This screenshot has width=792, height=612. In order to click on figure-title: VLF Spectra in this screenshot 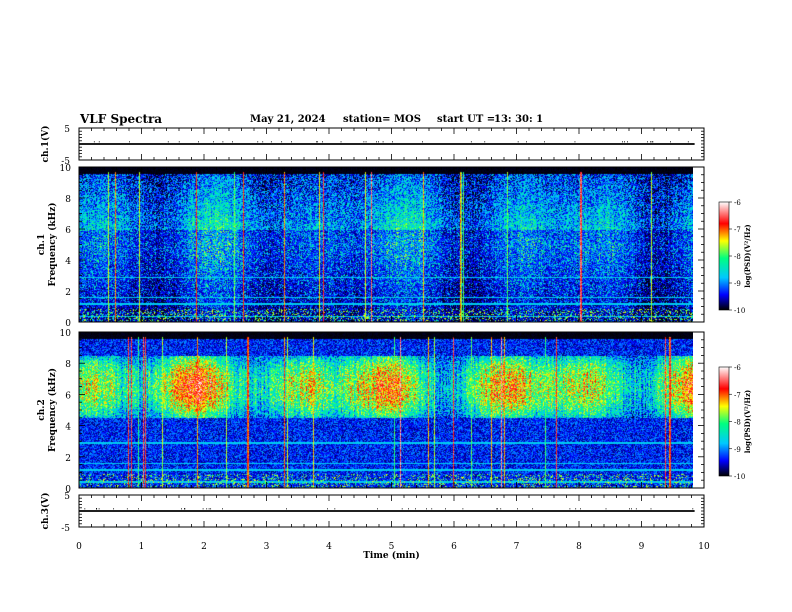, I will do `click(121, 119)`.